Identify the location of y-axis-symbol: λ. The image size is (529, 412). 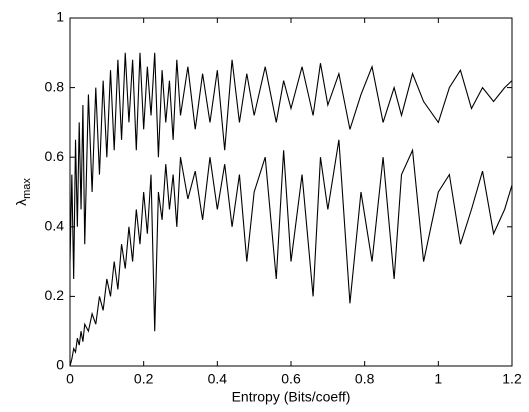
(21, 202).